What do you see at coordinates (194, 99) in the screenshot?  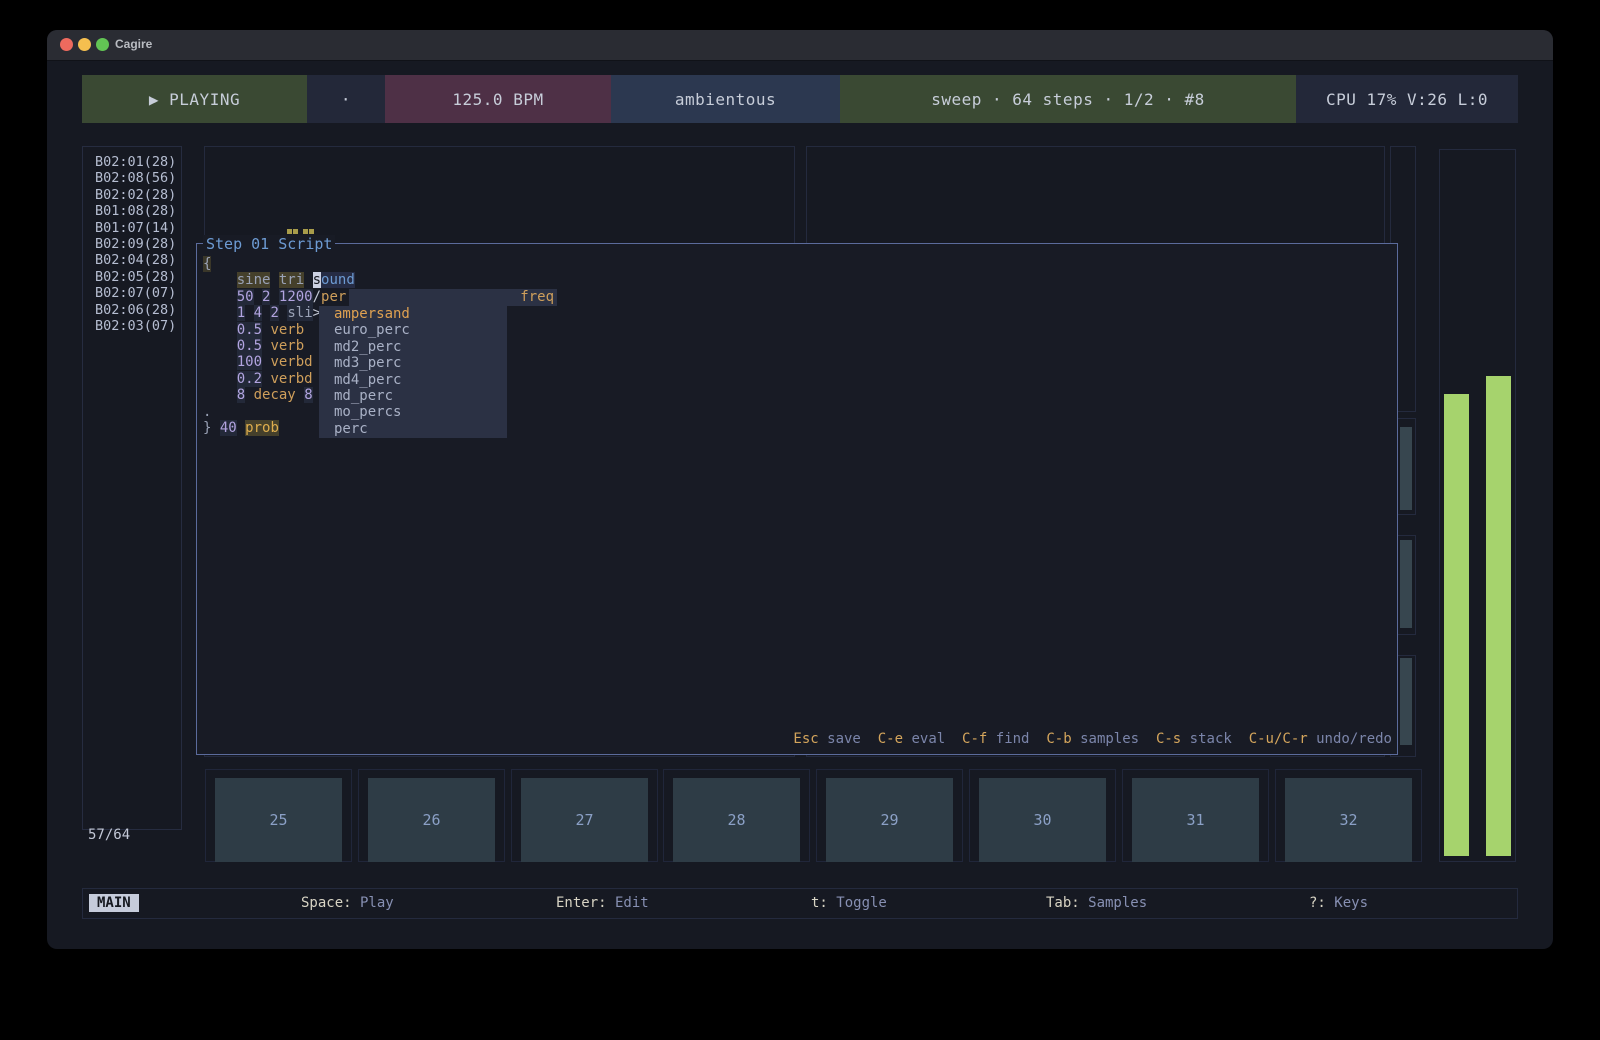 I see `topbar-segment-transport: ▶ PLAYING` at bounding box center [194, 99].